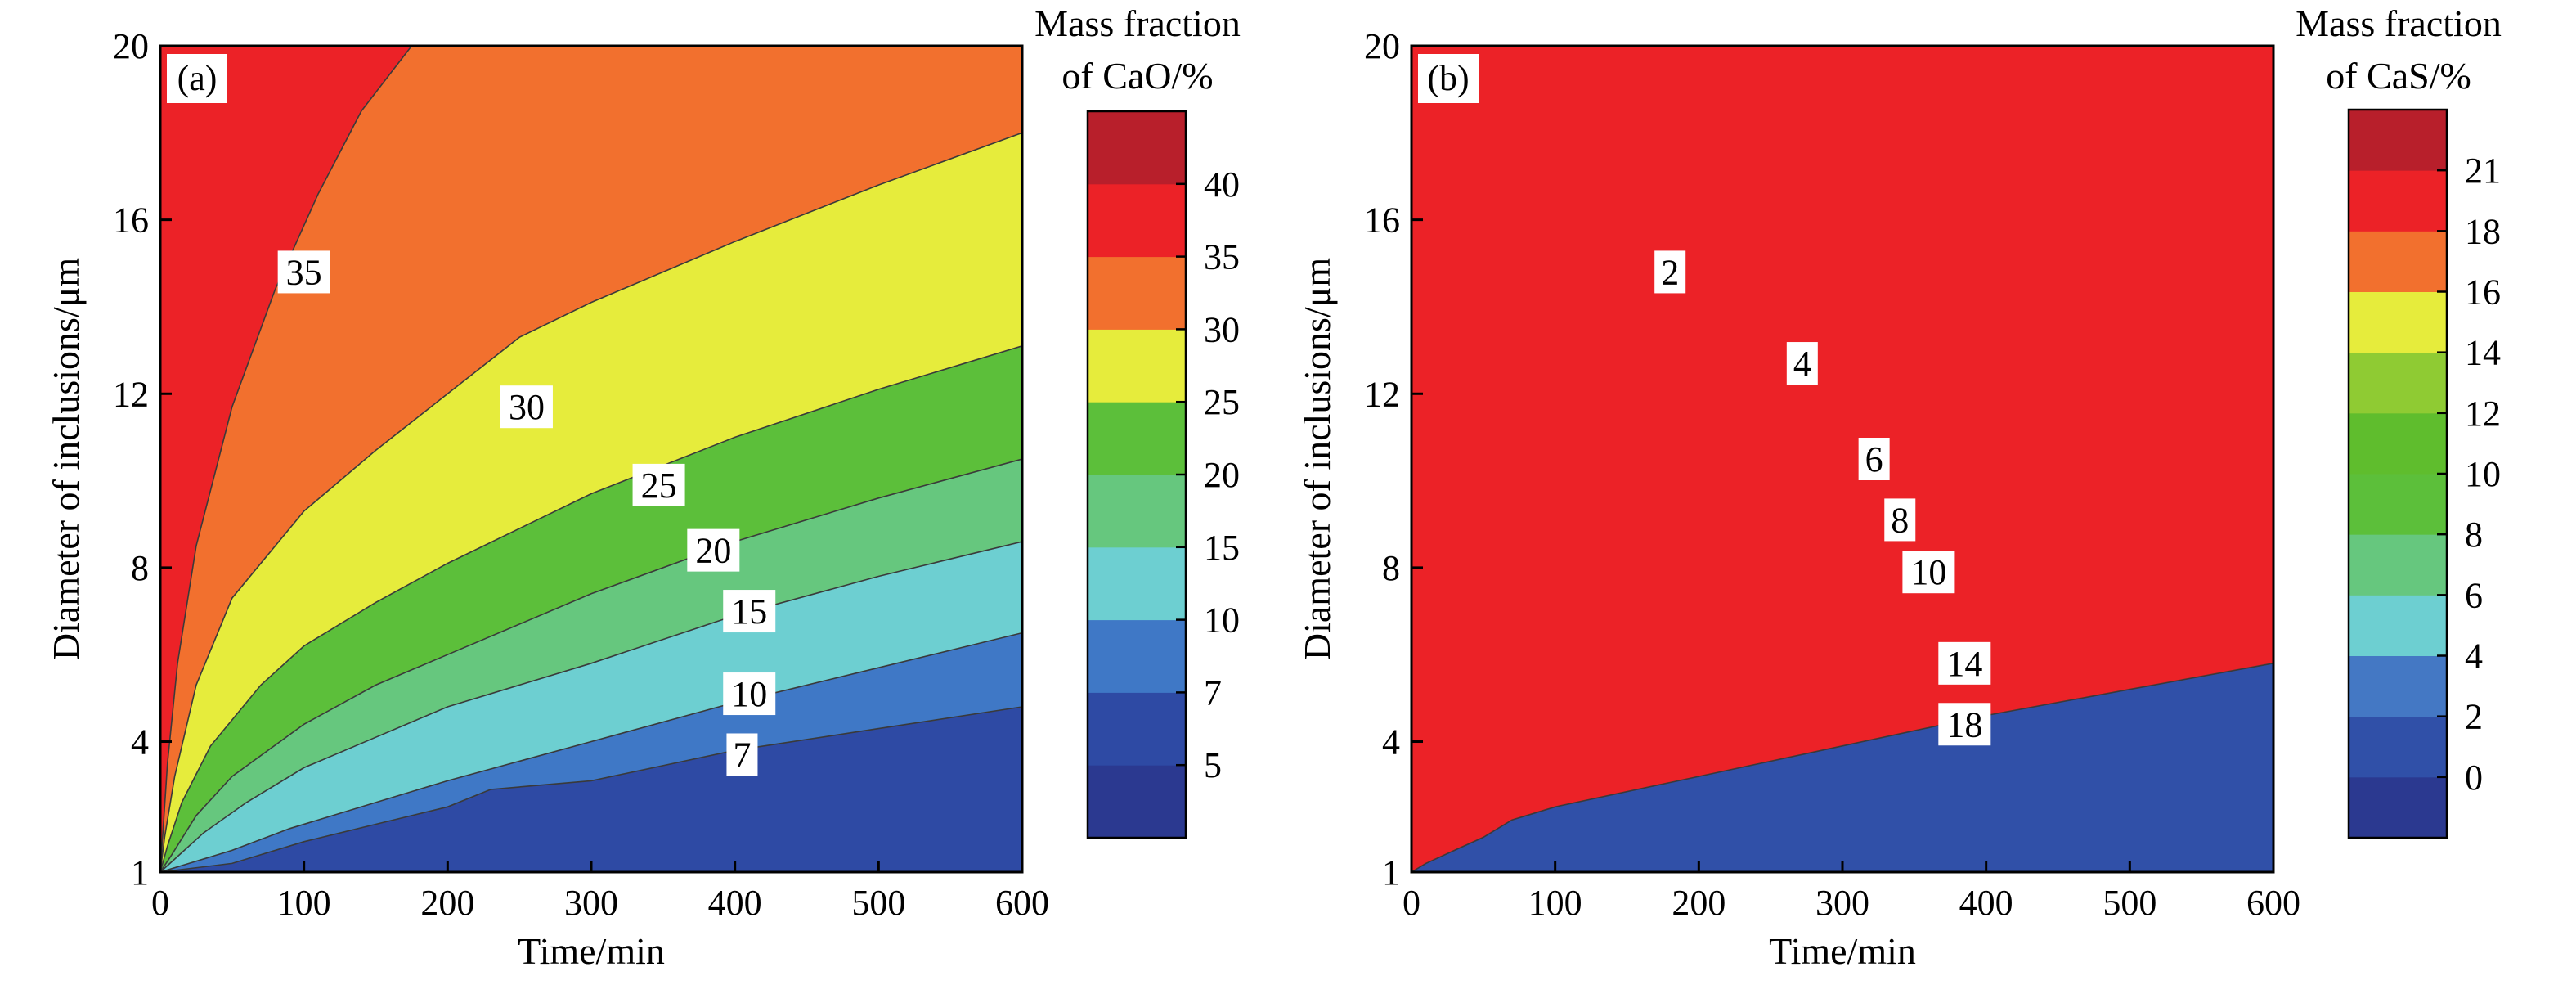 This screenshot has width=2576, height=985. Describe the element at coordinates (1222, 402) in the screenshot. I see `panel-a-colorbar-label: 25` at that location.